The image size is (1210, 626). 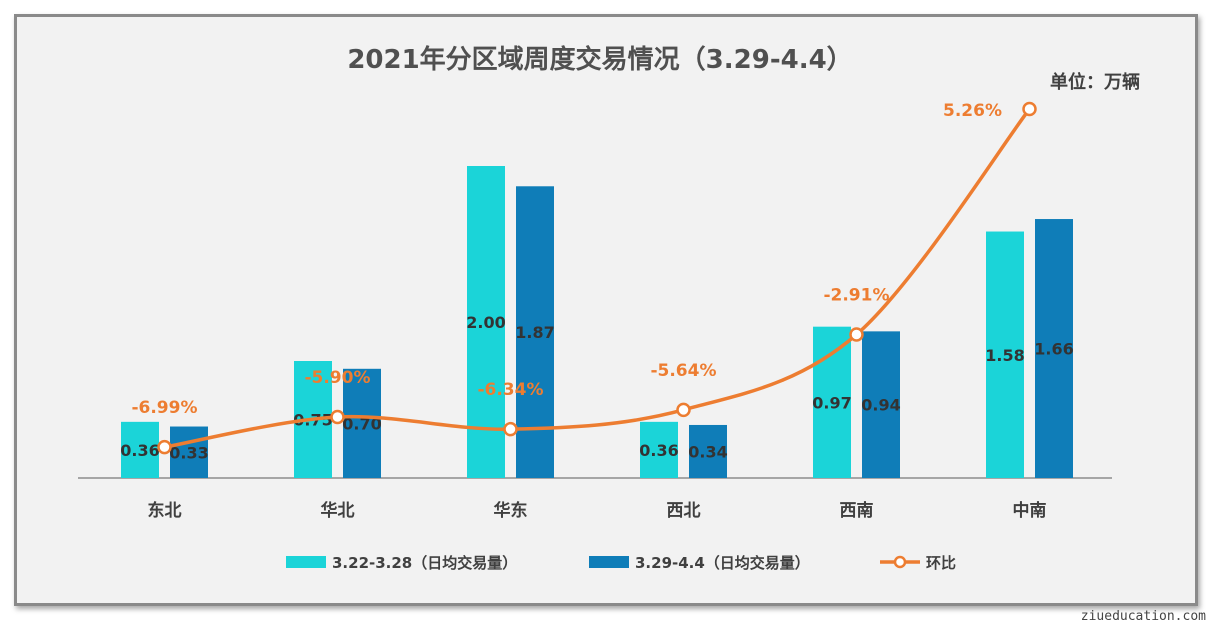 I want to click on legend-label-series-2: 3.29-4.4（日均交易量）, so click(x=722, y=563).